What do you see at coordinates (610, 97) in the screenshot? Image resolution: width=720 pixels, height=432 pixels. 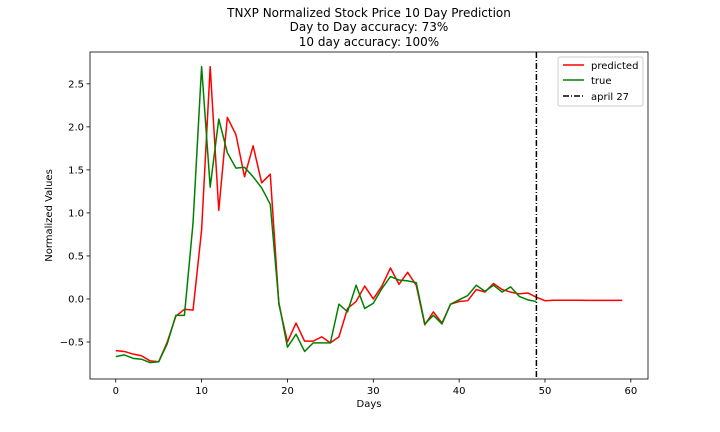 I see `legend-label-april-27: april 27` at bounding box center [610, 97].